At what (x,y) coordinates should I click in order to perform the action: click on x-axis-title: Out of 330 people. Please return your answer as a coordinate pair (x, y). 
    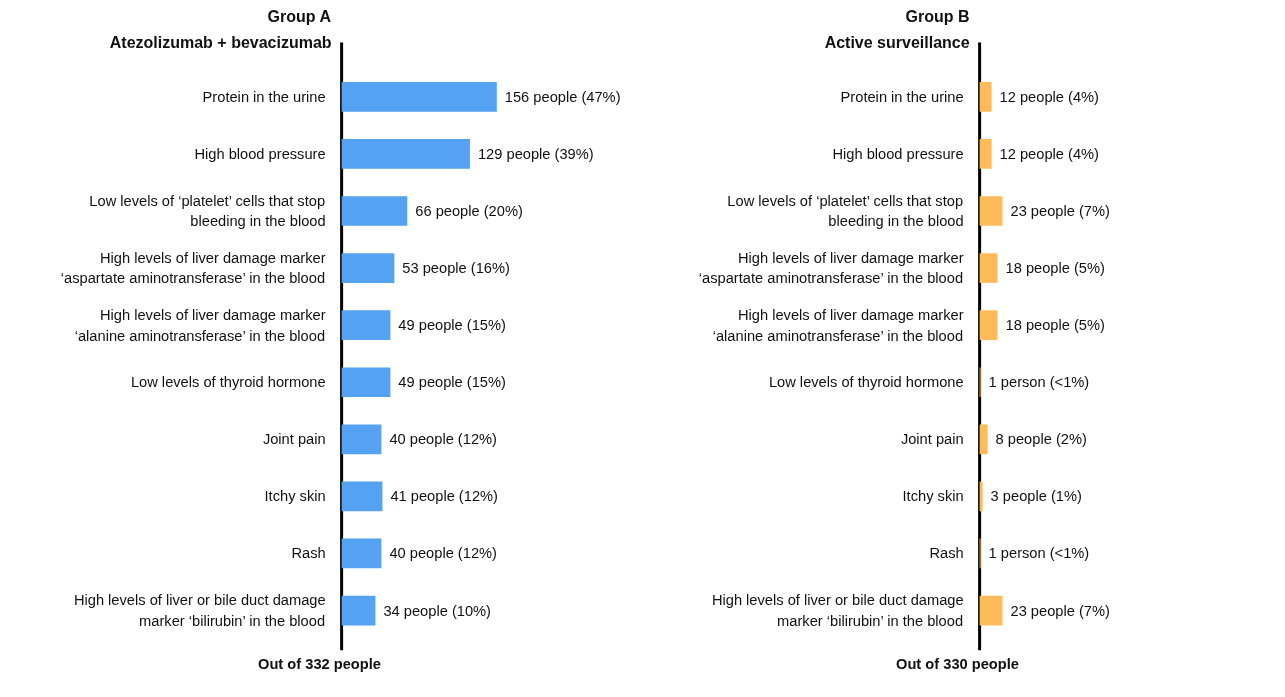
    Looking at the image, I should click on (957, 663).